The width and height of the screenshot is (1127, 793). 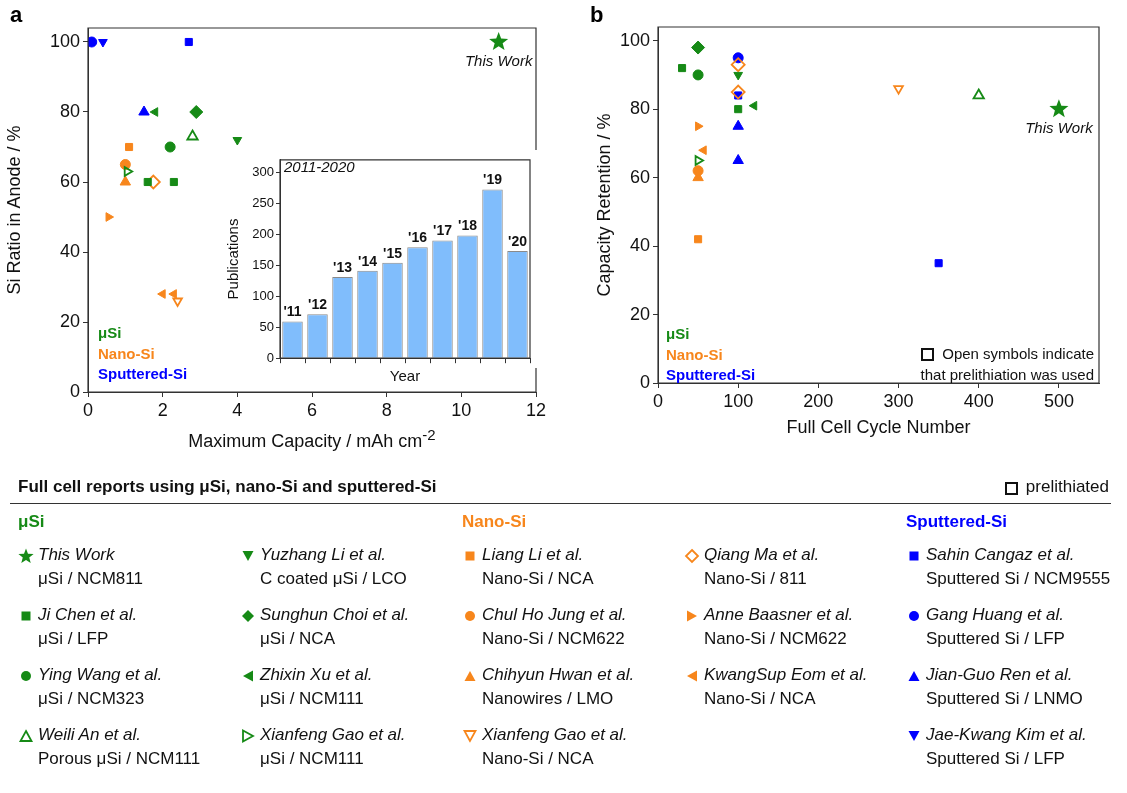 What do you see at coordinates (31, 521) in the screenshot?
I see `text: μSi` at bounding box center [31, 521].